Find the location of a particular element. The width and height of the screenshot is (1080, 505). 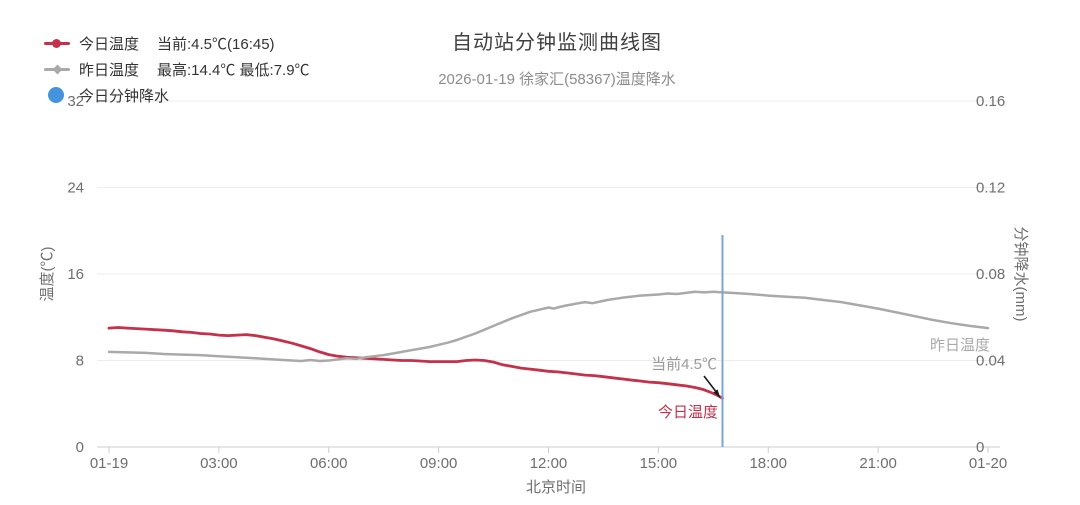

y-left-tick-label: 16 is located at coordinates (75, 274).